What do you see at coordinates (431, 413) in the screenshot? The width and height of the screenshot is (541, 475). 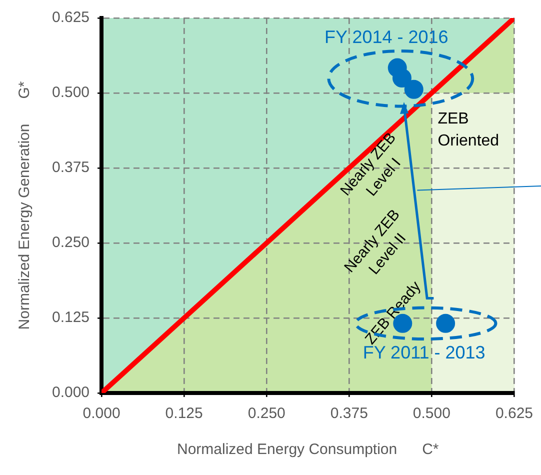 I see `x-tick-label: 0.500` at bounding box center [431, 413].